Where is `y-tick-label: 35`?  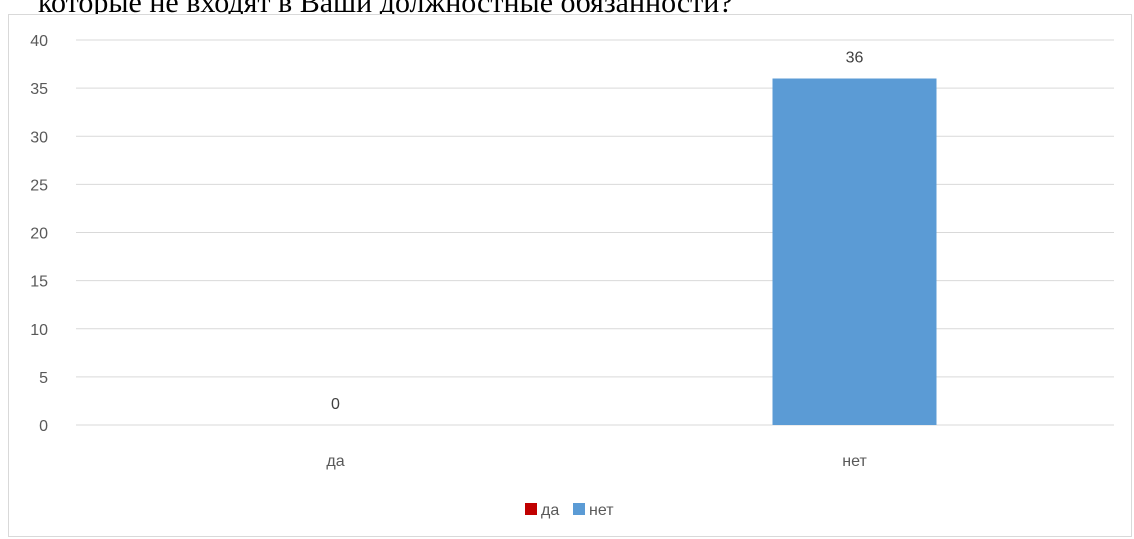
y-tick-label: 35 is located at coordinates (39, 89).